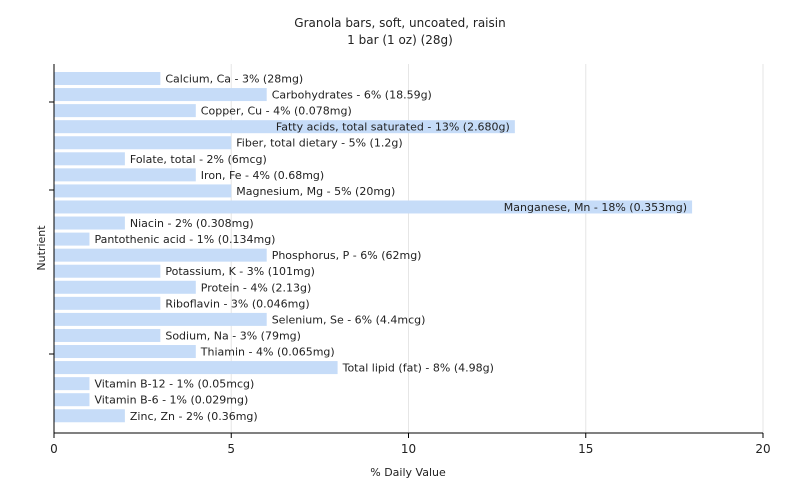 This screenshot has width=800, height=500. What do you see at coordinates (41, 248) in the screenshot?
I see `y-axis-title: Nutrient` at bounding box center [41, 248].